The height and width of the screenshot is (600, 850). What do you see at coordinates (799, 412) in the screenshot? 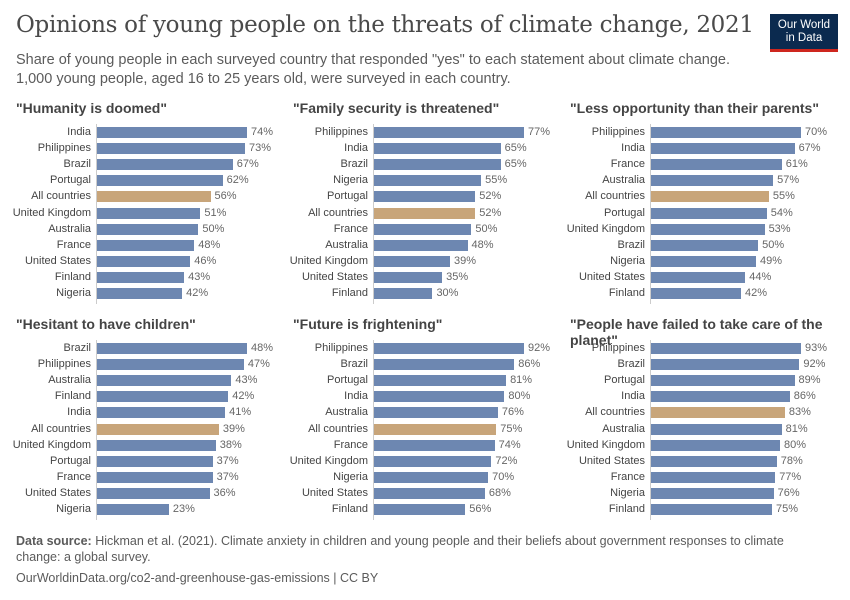
I see `value-label: 83%` at bounding box center [799, 412].